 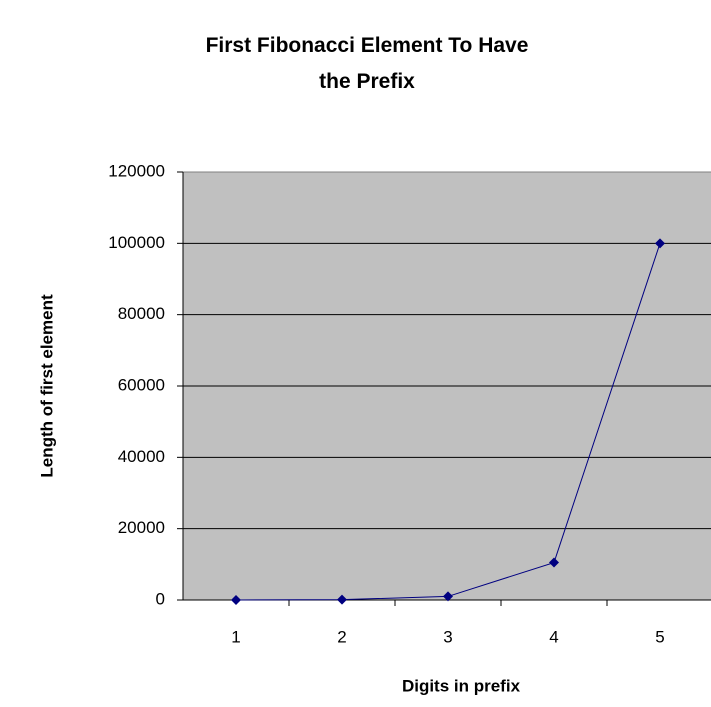 I want to click on y-tick-label: 100000, so click(x=136, y=242).